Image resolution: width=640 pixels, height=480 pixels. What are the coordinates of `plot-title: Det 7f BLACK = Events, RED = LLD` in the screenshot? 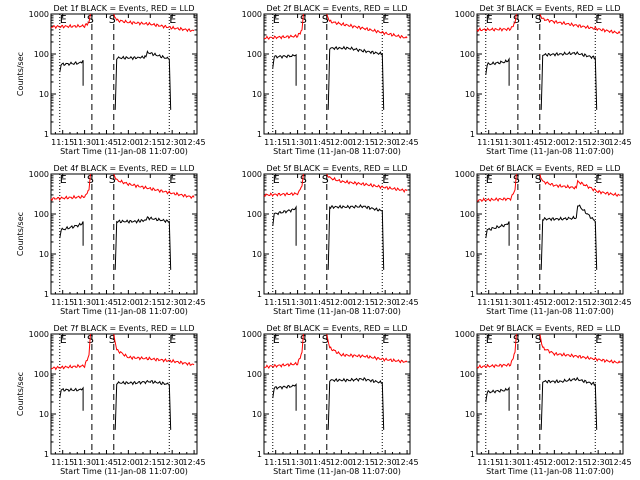 It's located at (123, 328).